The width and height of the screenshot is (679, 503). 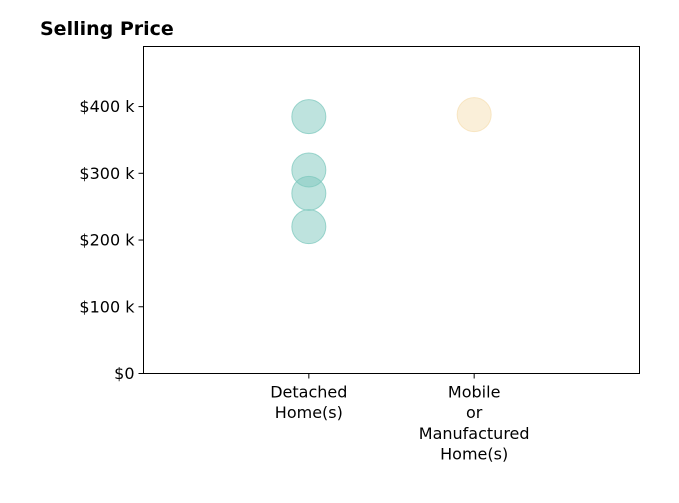 I want to click on y-axis: $0 $100 k $200 k $300 k $400 k, so click(x=111, y=240).